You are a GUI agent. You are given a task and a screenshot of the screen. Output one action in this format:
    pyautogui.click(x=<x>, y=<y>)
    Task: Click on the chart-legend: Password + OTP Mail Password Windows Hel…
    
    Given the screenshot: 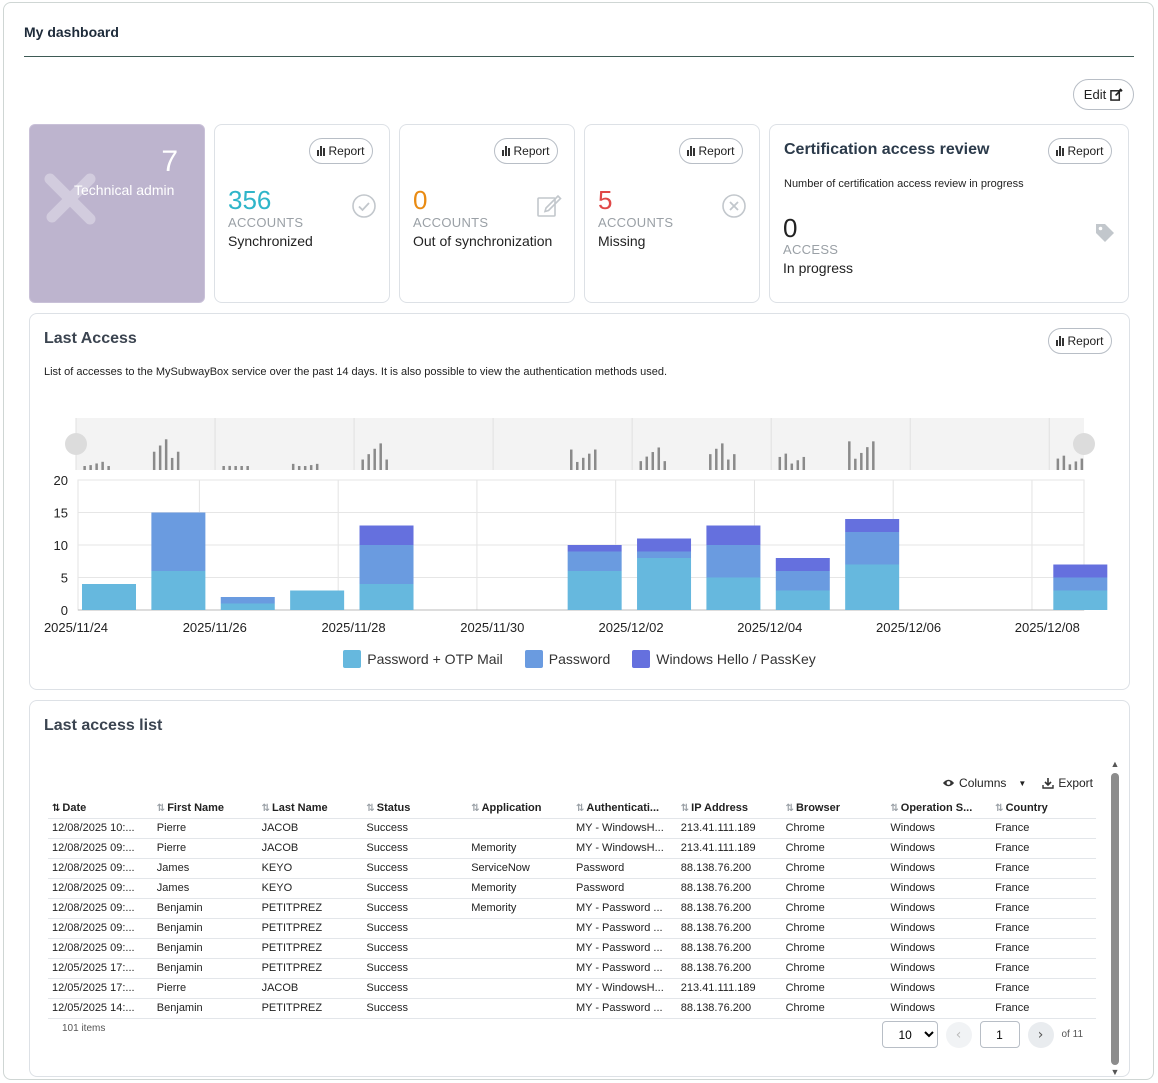 What is the action you would take?
    pyautogui.click(x=579, y=659)
    